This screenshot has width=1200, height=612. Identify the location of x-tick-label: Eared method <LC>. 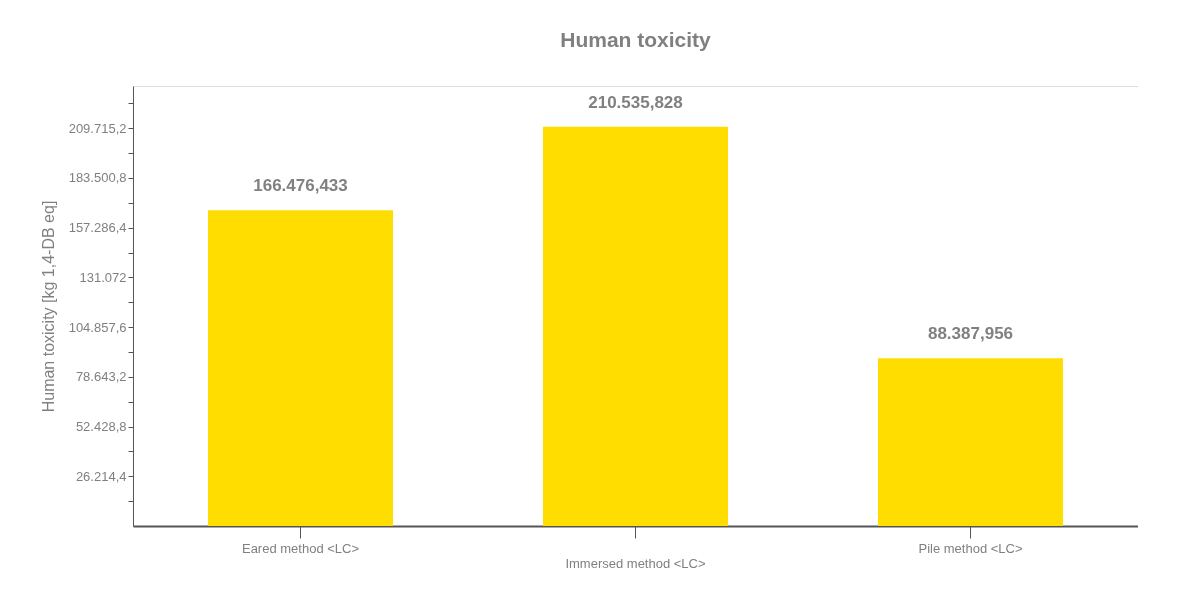
(300, 548).